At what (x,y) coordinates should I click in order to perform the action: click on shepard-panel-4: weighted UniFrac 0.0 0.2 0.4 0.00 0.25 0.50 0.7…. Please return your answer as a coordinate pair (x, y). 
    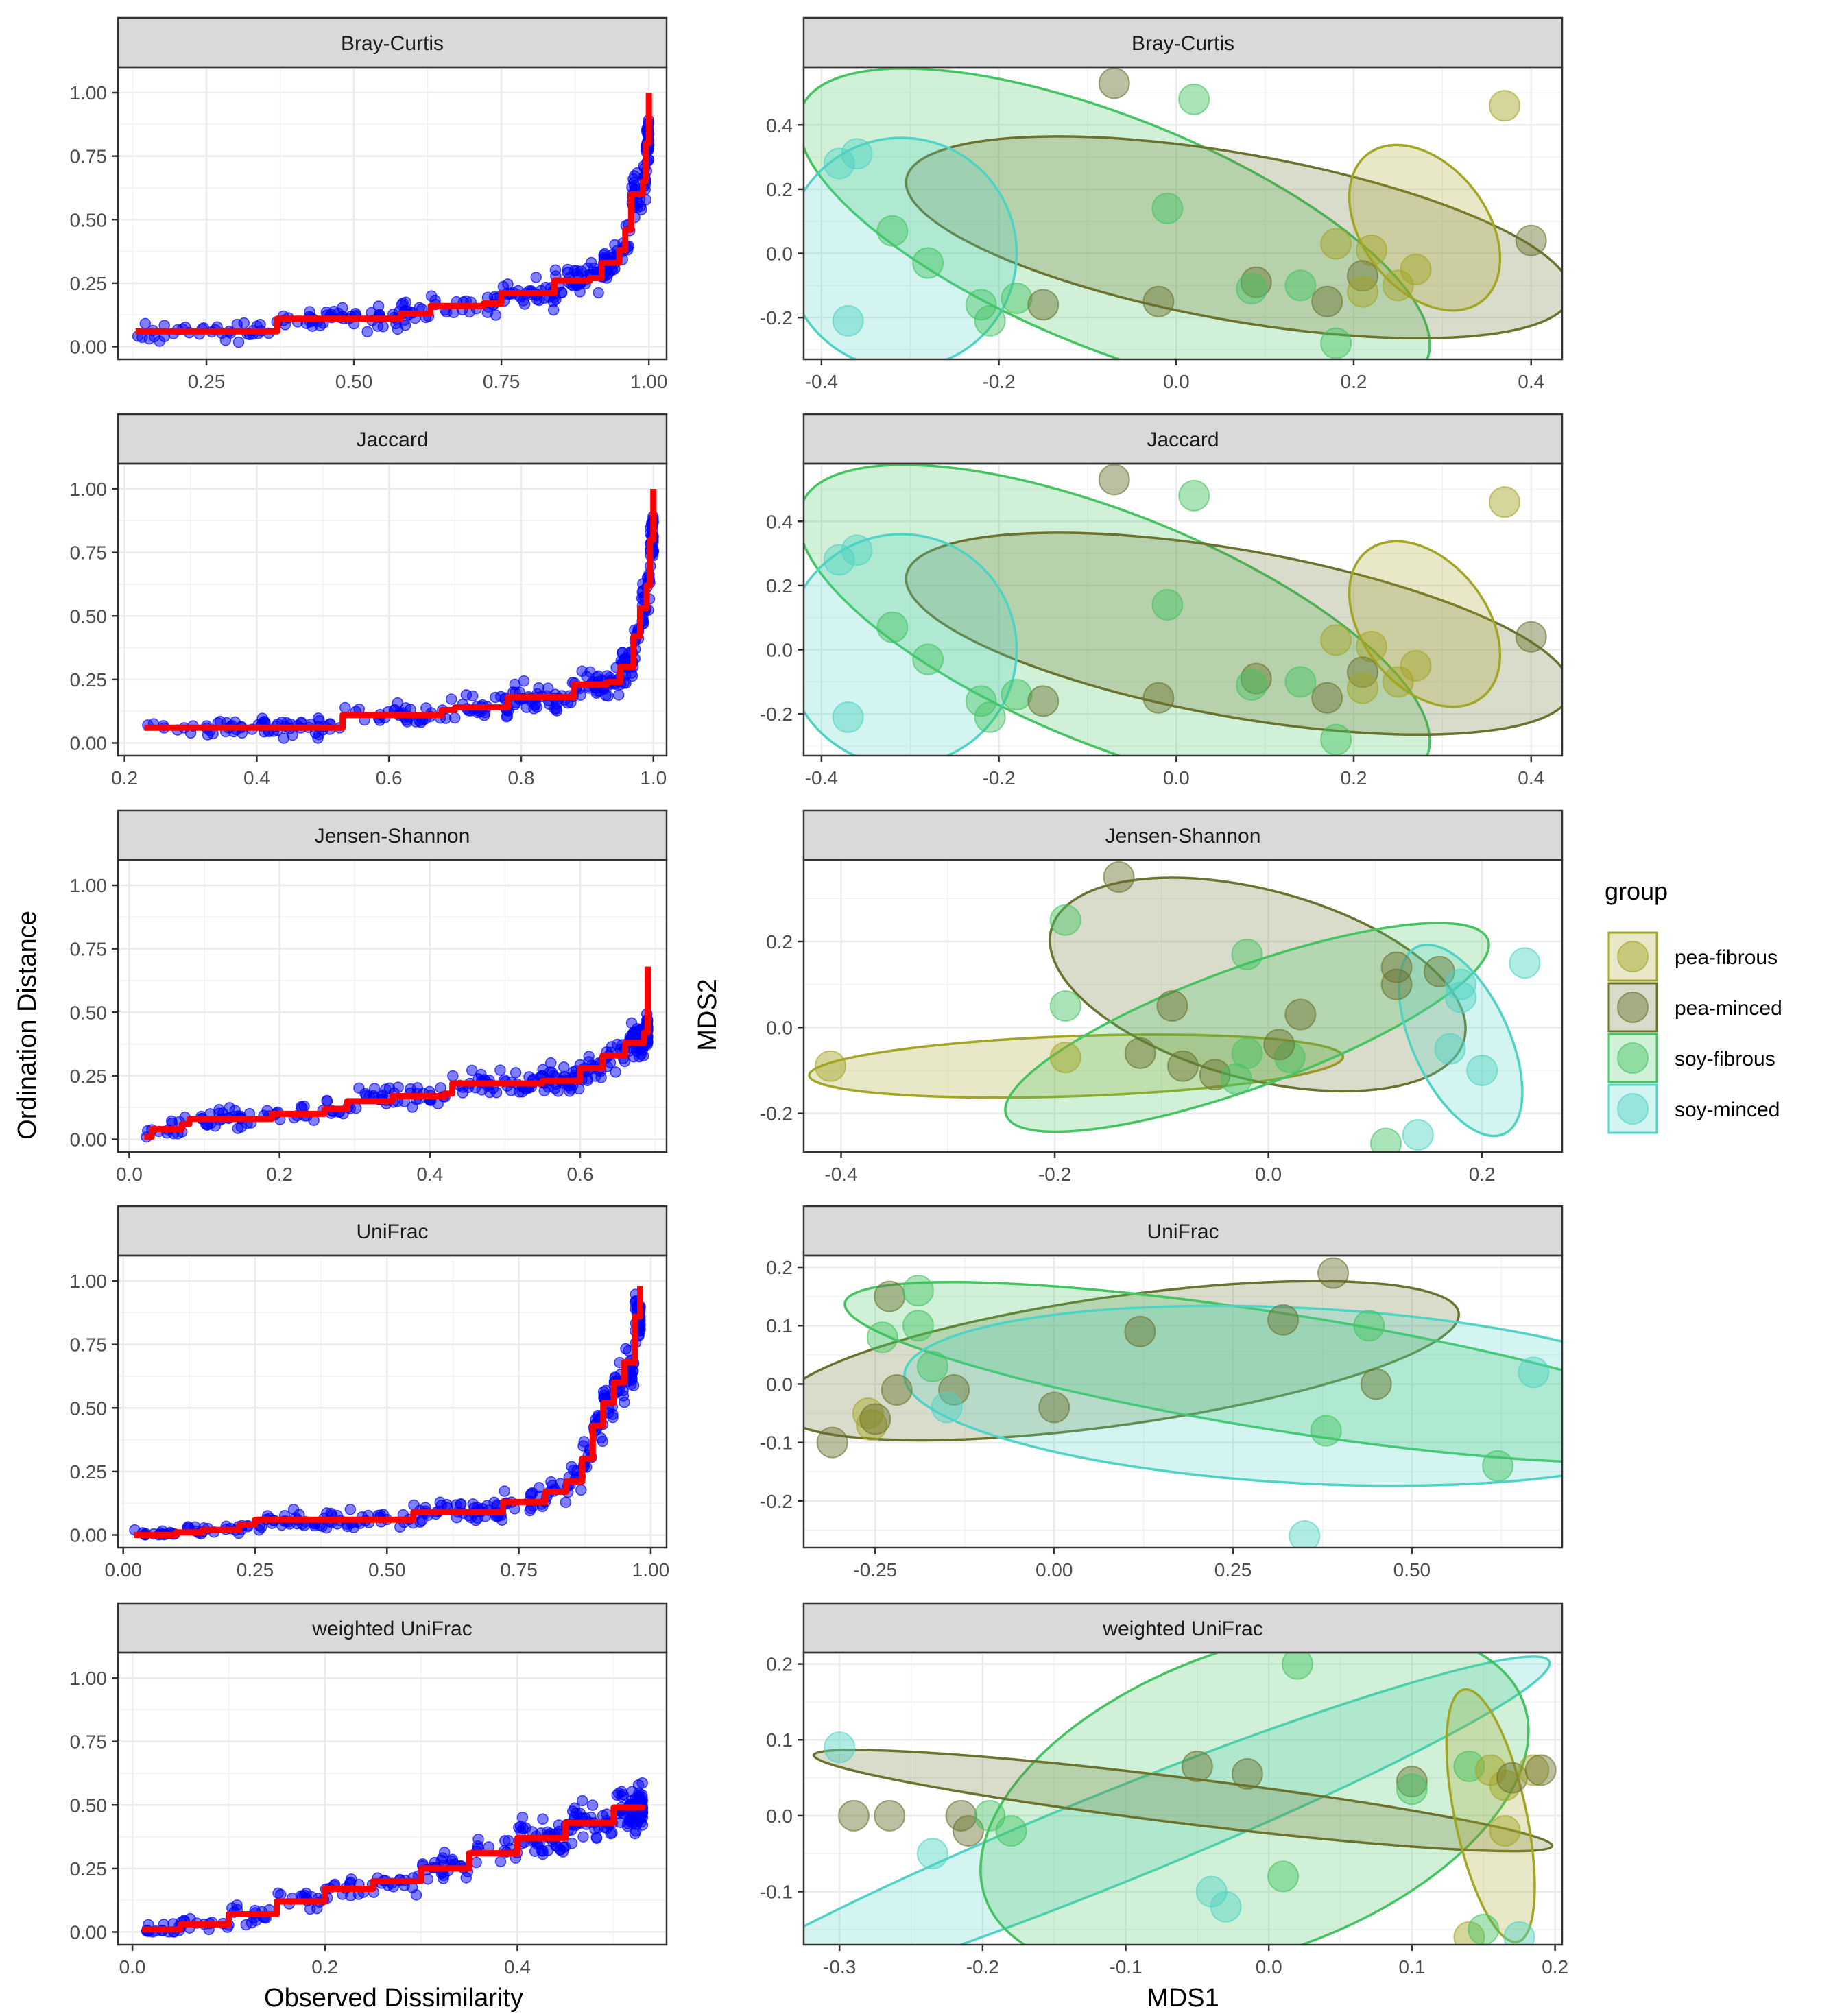
    Looking at the image, I should click on (369, 1790).